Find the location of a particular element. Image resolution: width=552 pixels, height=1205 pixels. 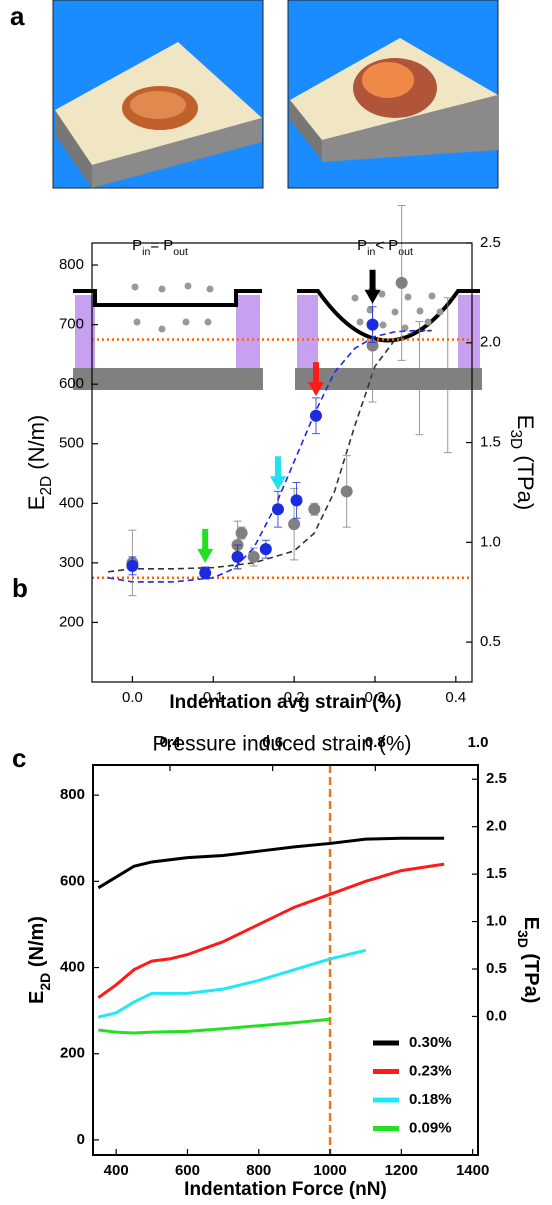

y2-tick-label: 0.0 is located at coordinates (496, 1015).